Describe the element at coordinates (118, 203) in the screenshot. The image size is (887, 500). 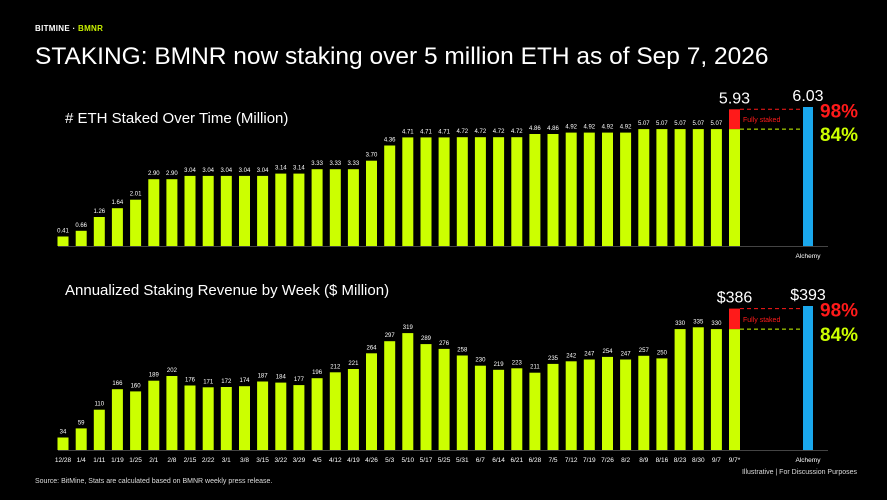
I see `data-label: 1.64` at that location.